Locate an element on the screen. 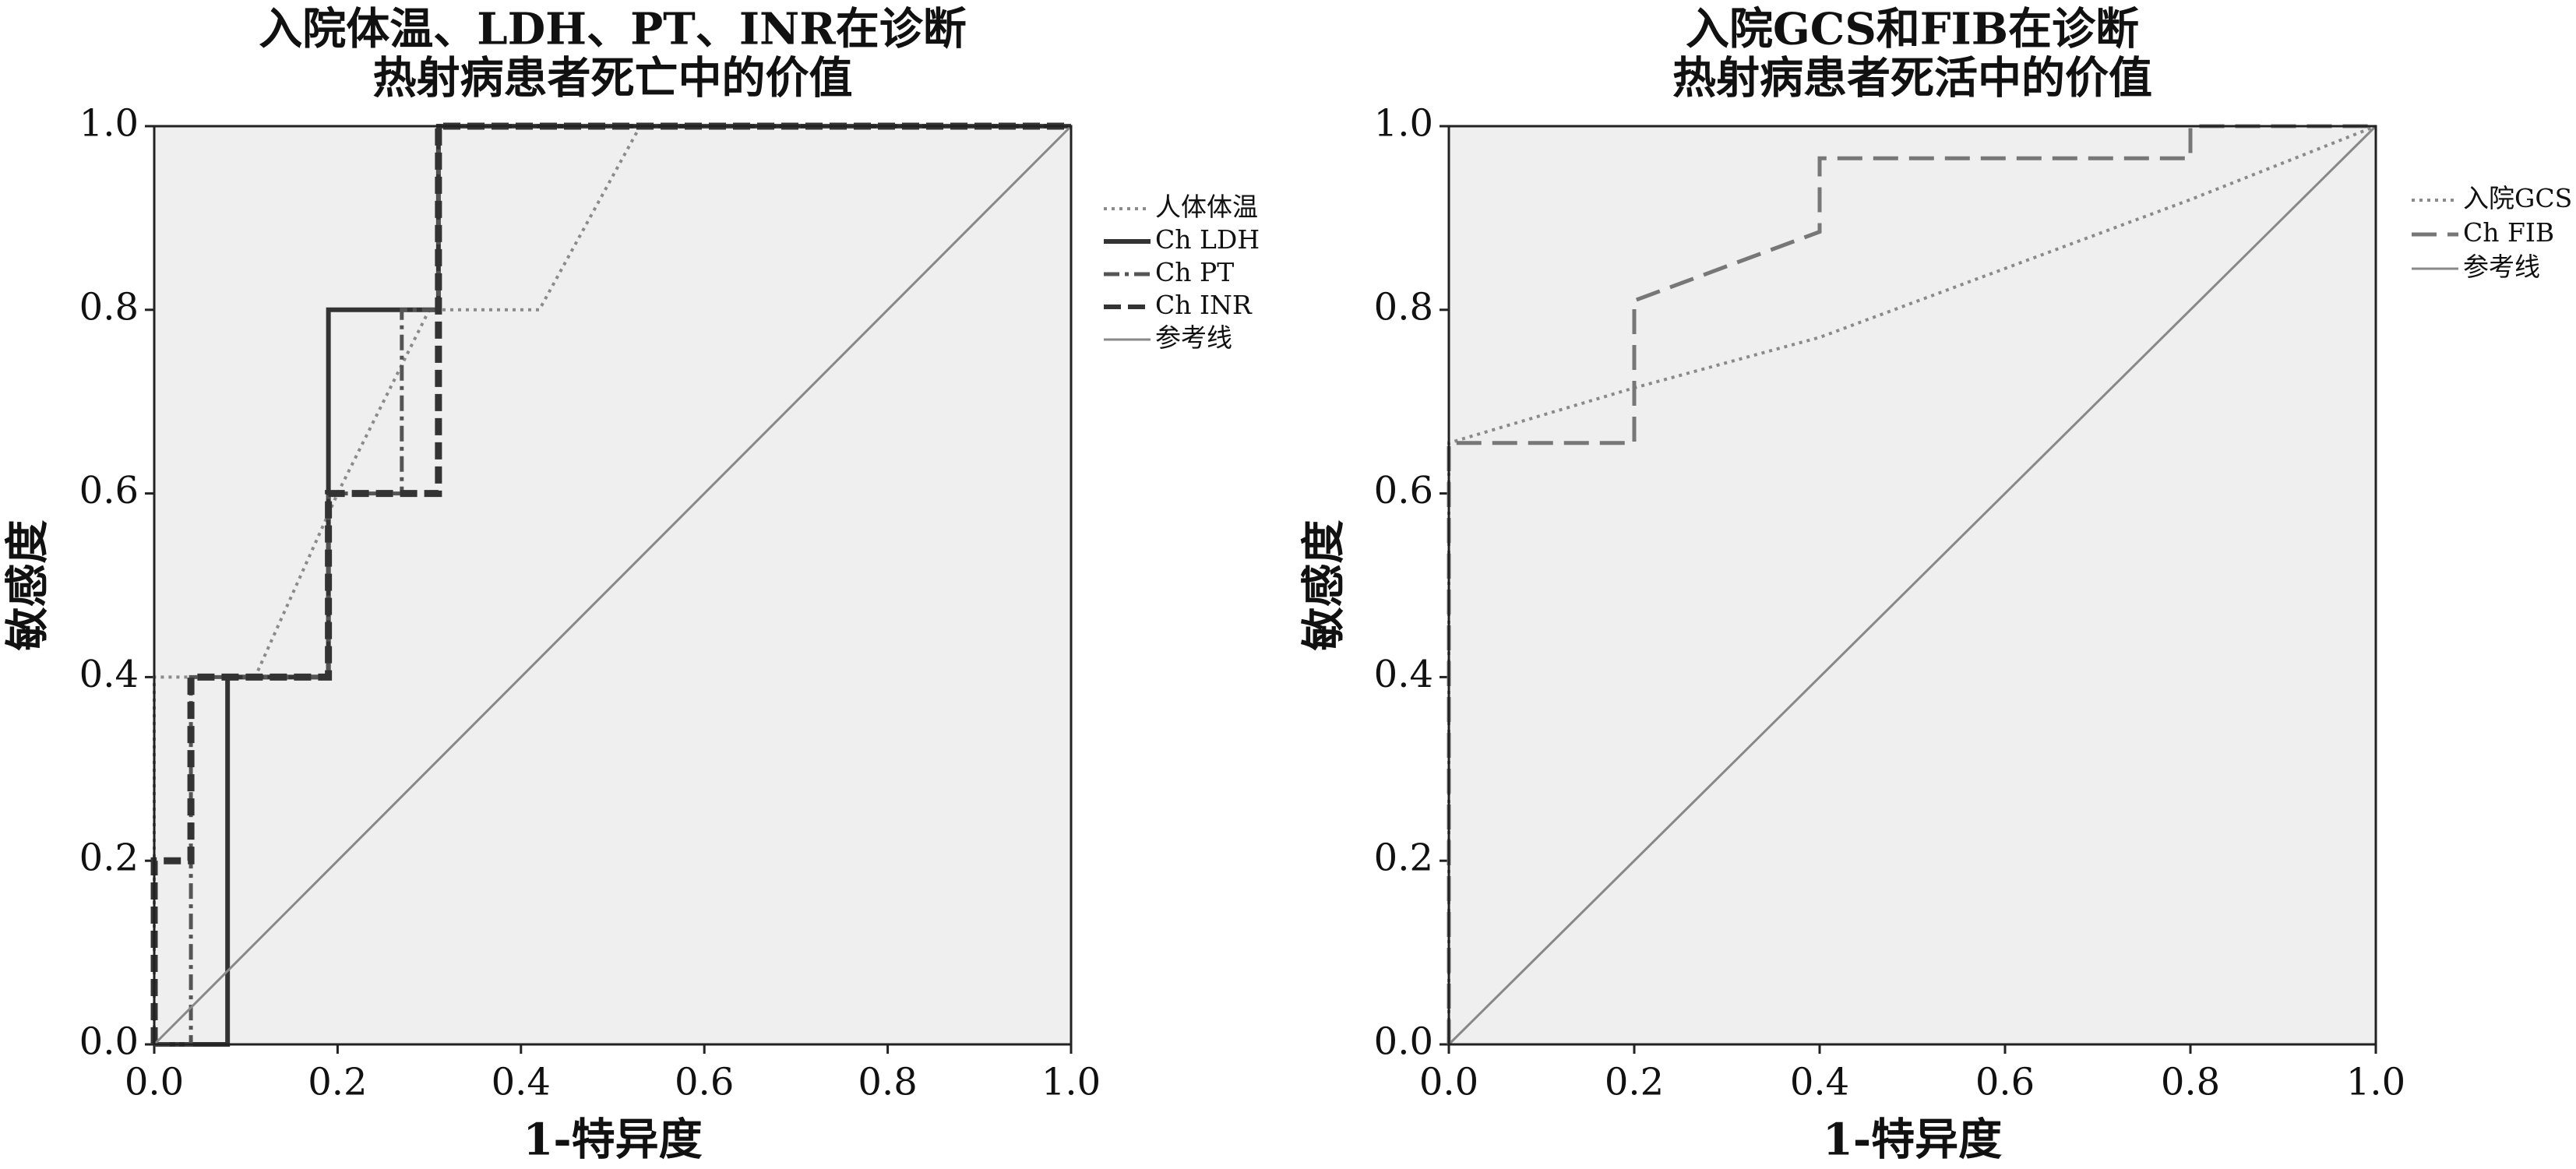 Image resolution: width=2576 pixels, height=1169 pixels. chart-title: 热射病患者死活中的价值 is located at coordinates (1912, 78).